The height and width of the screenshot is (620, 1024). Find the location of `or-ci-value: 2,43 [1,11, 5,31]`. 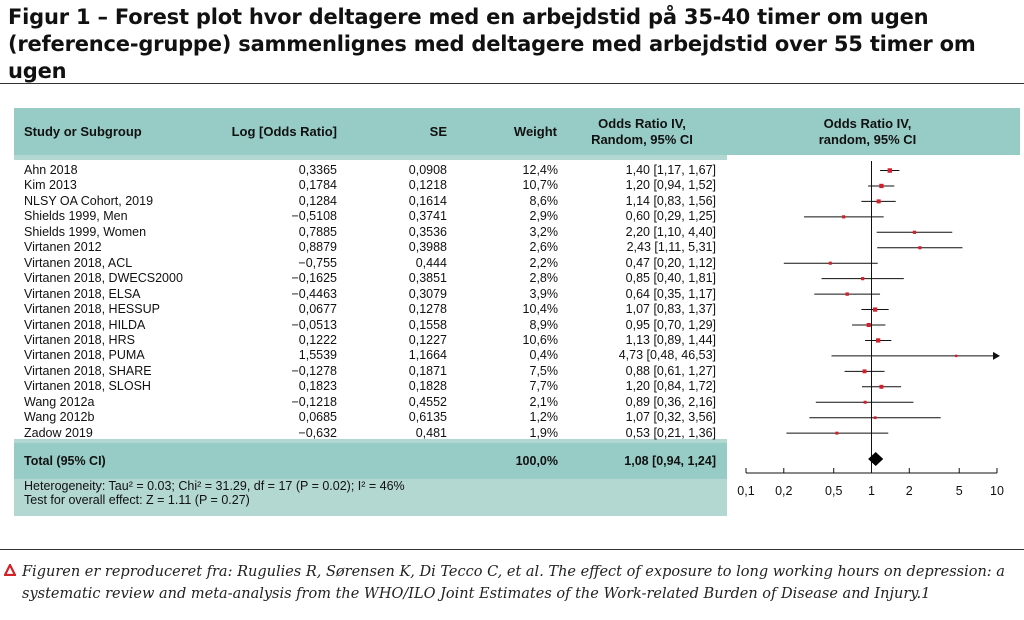

or-ci-value: 2,43 [1,11, 5,31] is located at coordinates (671, 247).